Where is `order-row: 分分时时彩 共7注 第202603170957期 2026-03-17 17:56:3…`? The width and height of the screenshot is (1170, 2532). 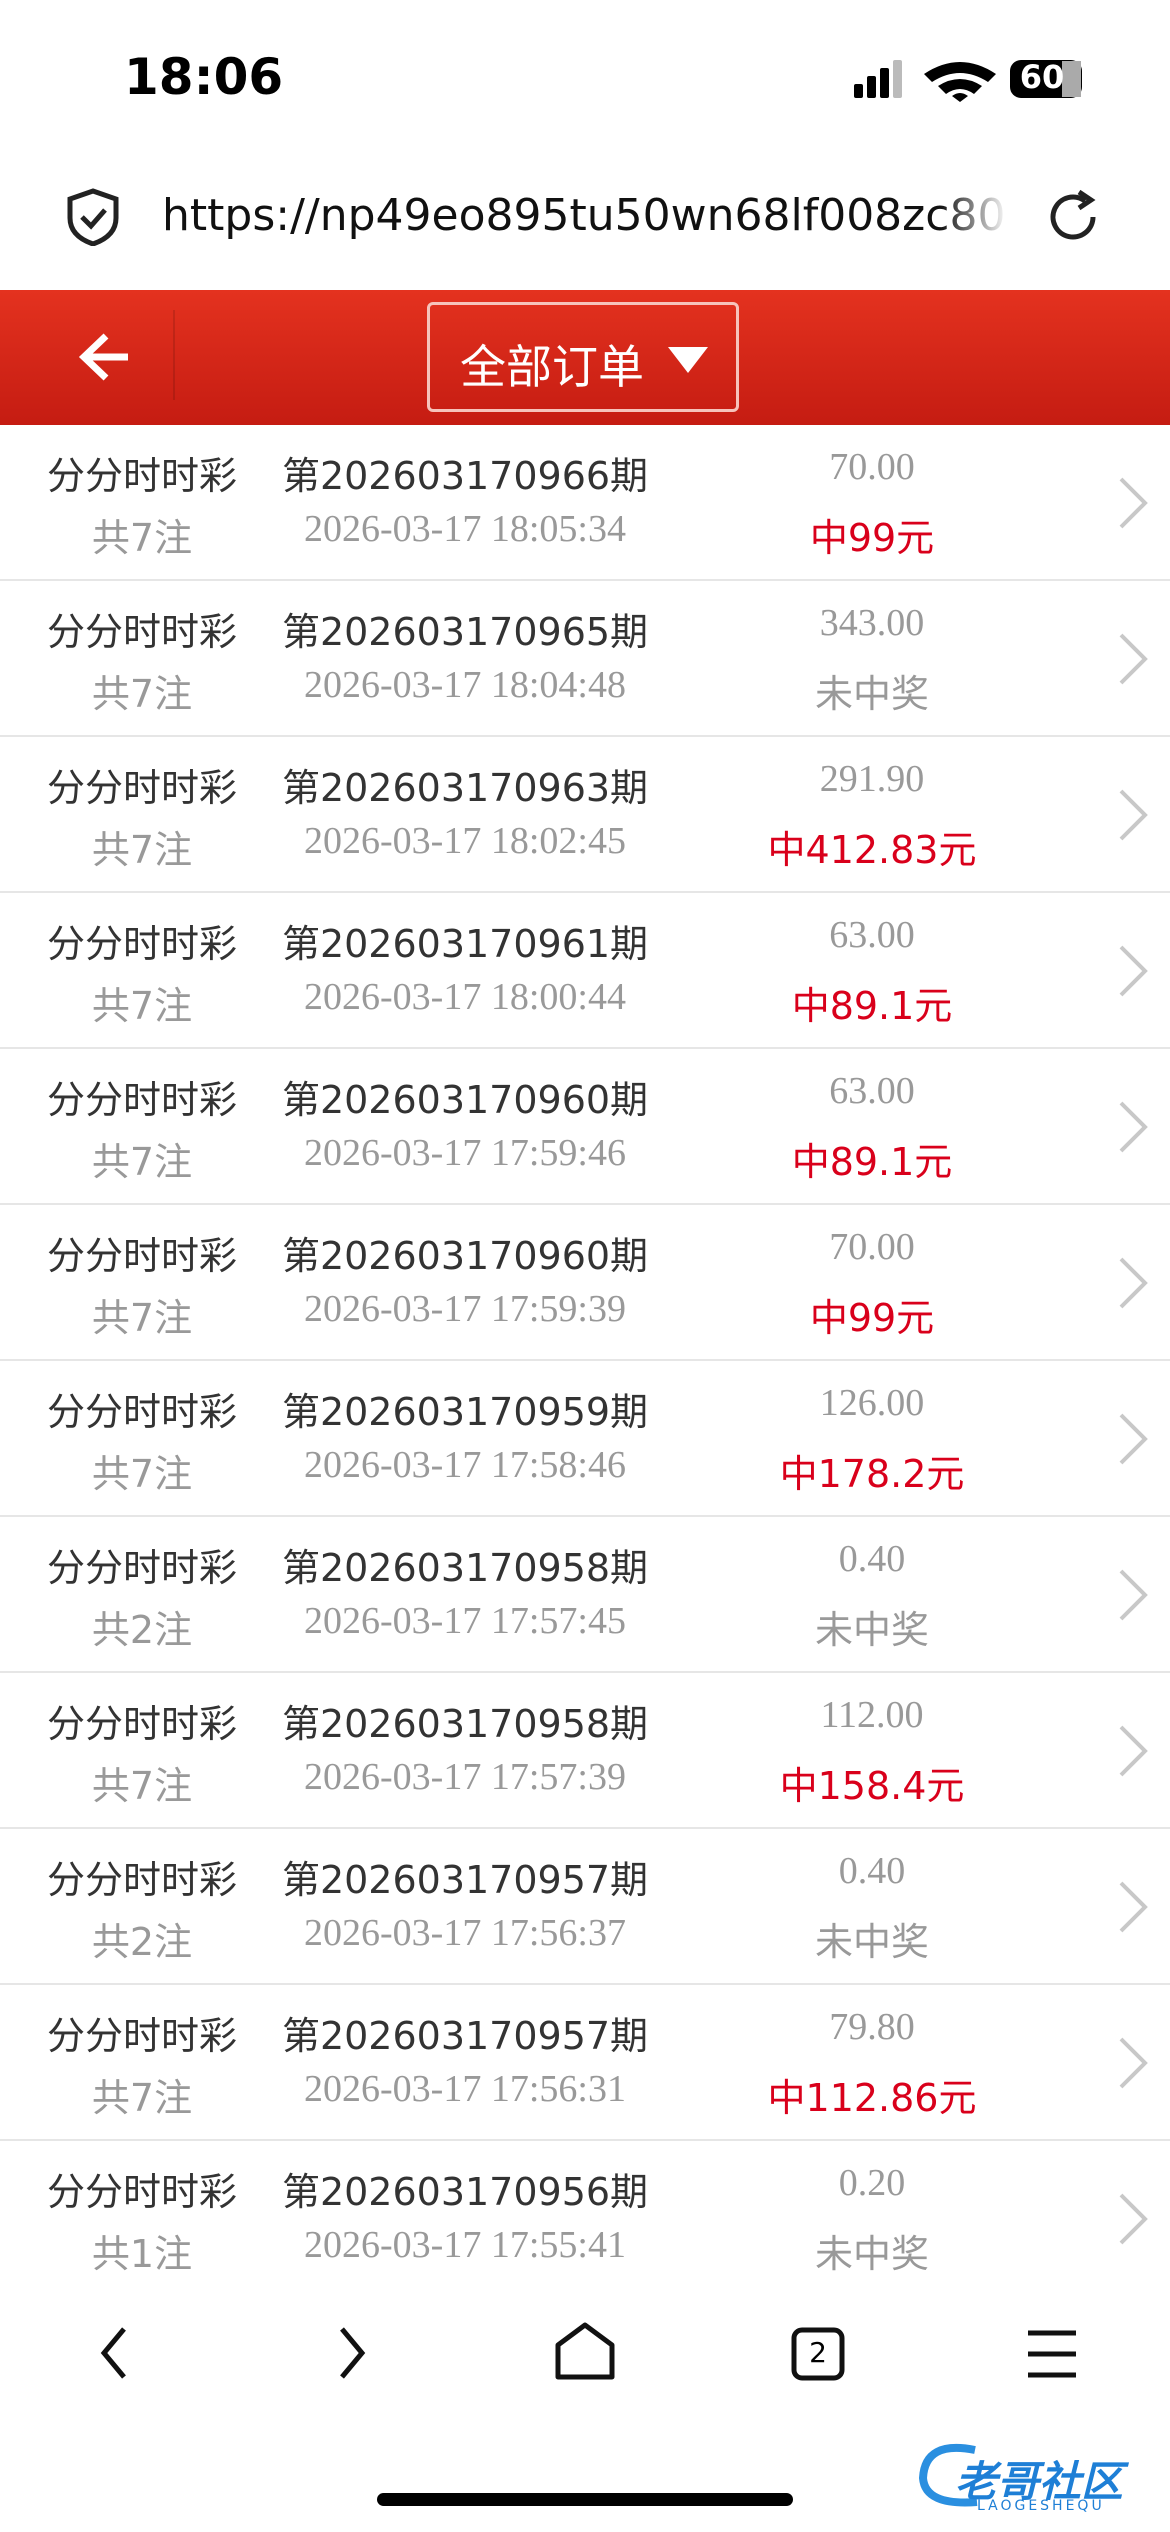
order-row: 分分时时彩 共7注 第202603170957期 2026-03-17 17:56:3… is located at coordinates (585, 2063).